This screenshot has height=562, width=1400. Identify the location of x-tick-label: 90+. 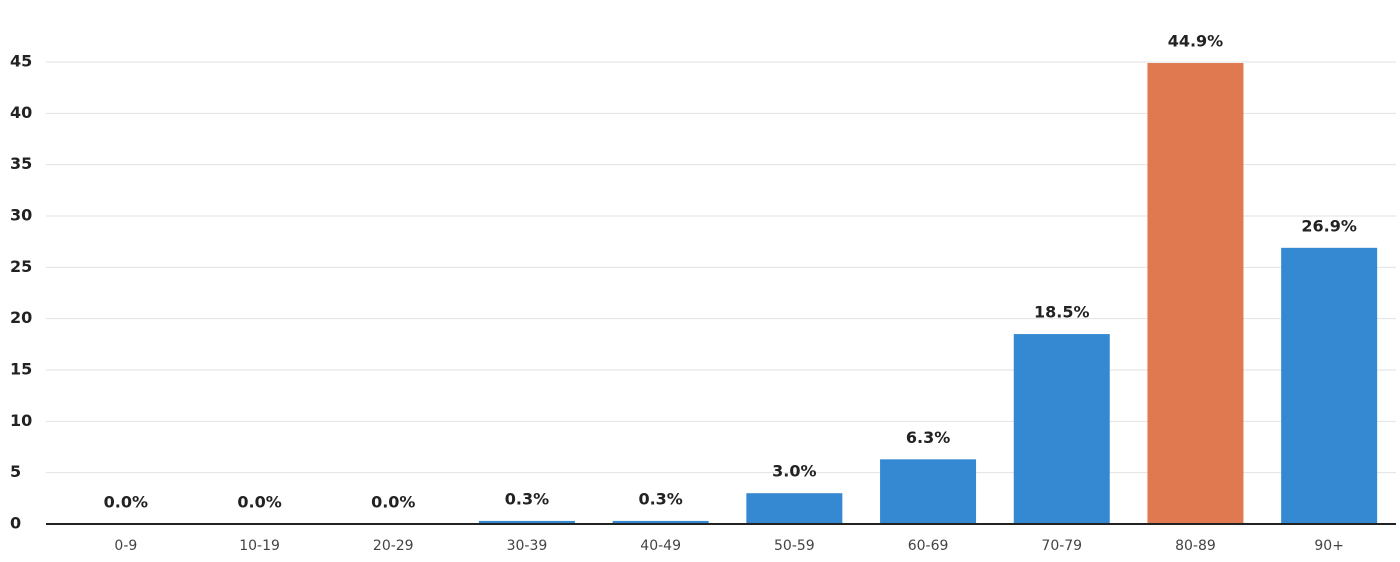
(1329, 546).